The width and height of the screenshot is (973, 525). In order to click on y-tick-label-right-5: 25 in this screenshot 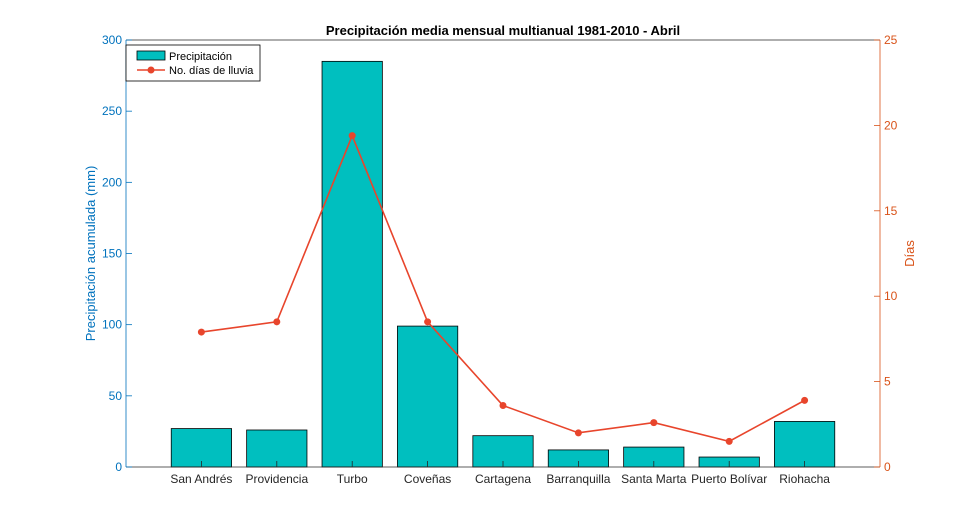, I will do `click(891, 40)`.